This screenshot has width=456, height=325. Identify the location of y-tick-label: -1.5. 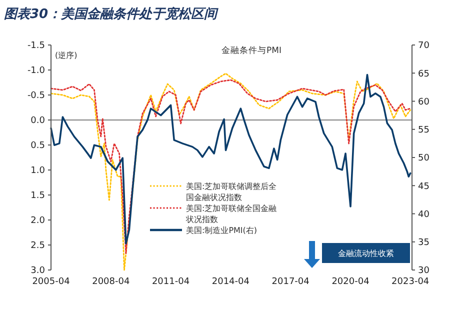
(36, 46).